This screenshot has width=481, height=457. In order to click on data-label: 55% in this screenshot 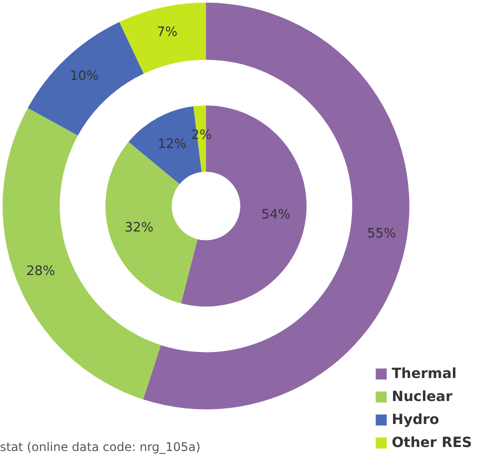, I will do `click(381, 234)`.